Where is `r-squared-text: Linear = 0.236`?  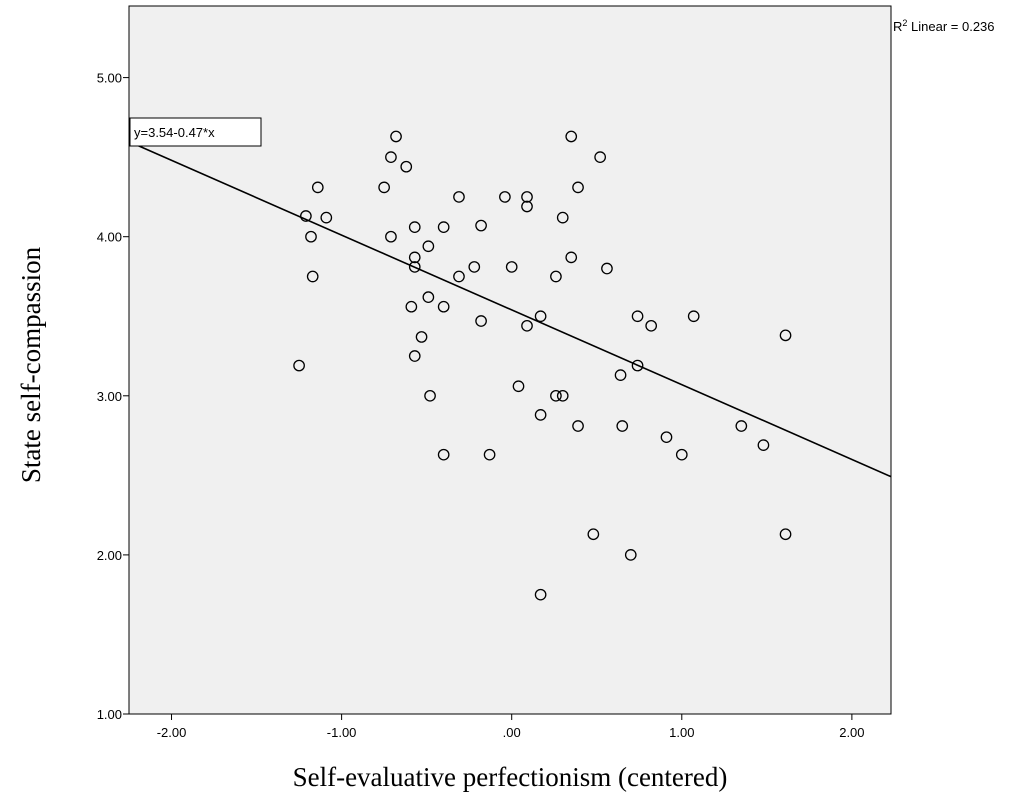 r-squared-text: Linear = 0.236 is located at coordinates (950, 26).